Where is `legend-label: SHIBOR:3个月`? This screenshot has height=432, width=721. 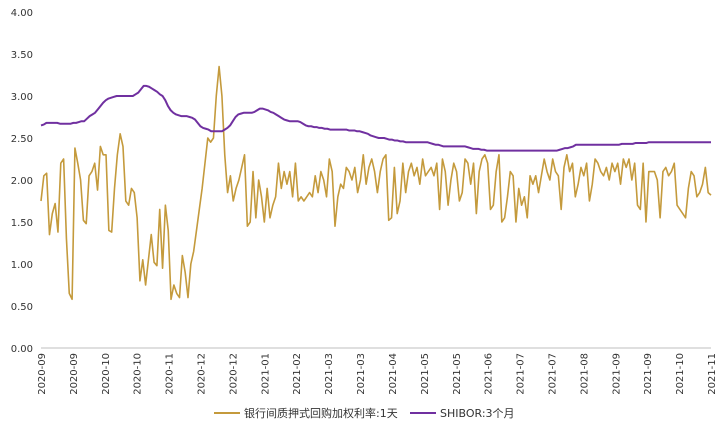 legend-label: SHIBOR:3个月 is located at coordinates (477, 413).